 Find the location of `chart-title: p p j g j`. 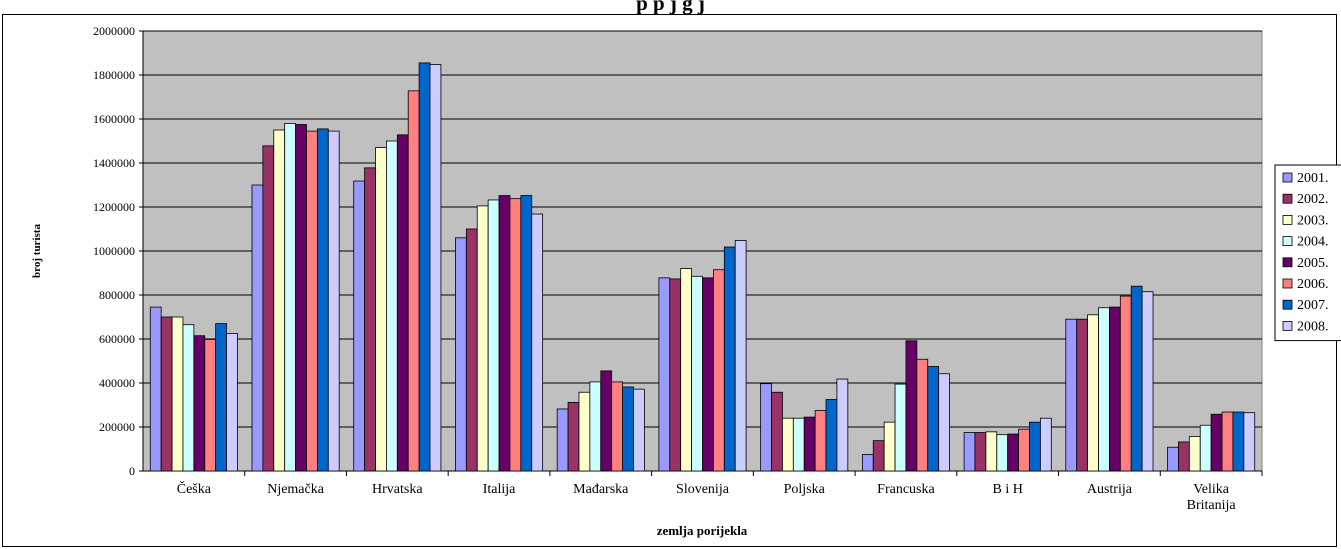

chart-title: p p j g j is located at coordinates (670, 7).